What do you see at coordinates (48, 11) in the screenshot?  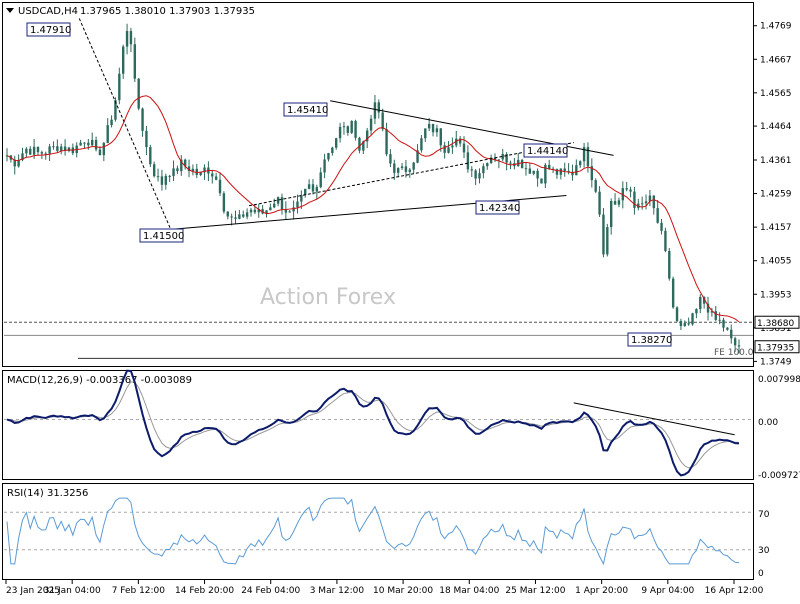 I see `symbol-title: USDCAD,H4` at bounding box center [48, 11].